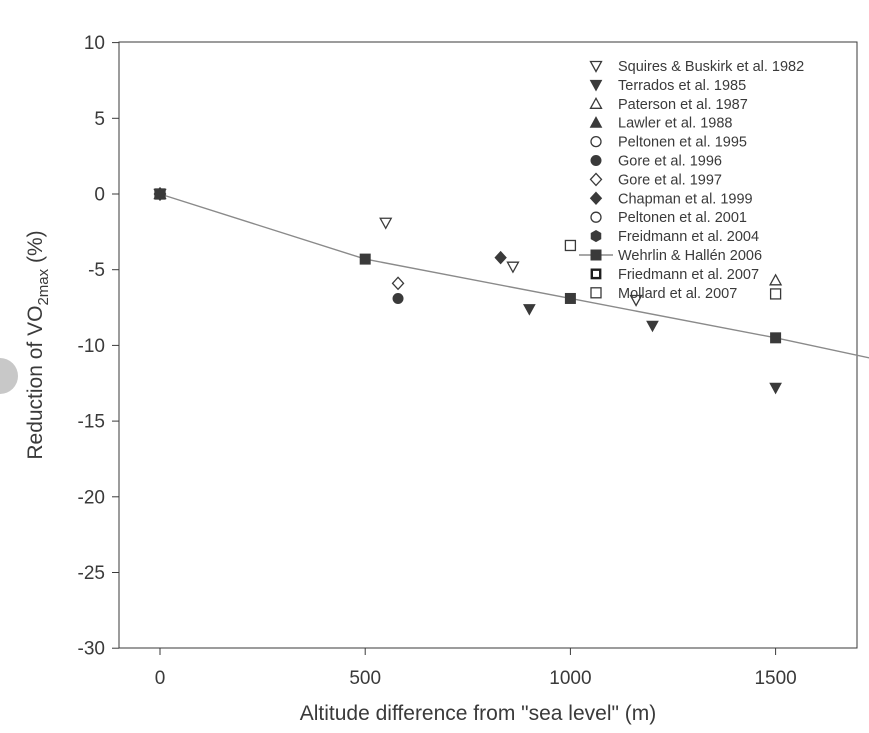  Describe the element at coordinates (43, 286) in the screenshot. I see `y-axis-title-subscript: 2max` at that location.